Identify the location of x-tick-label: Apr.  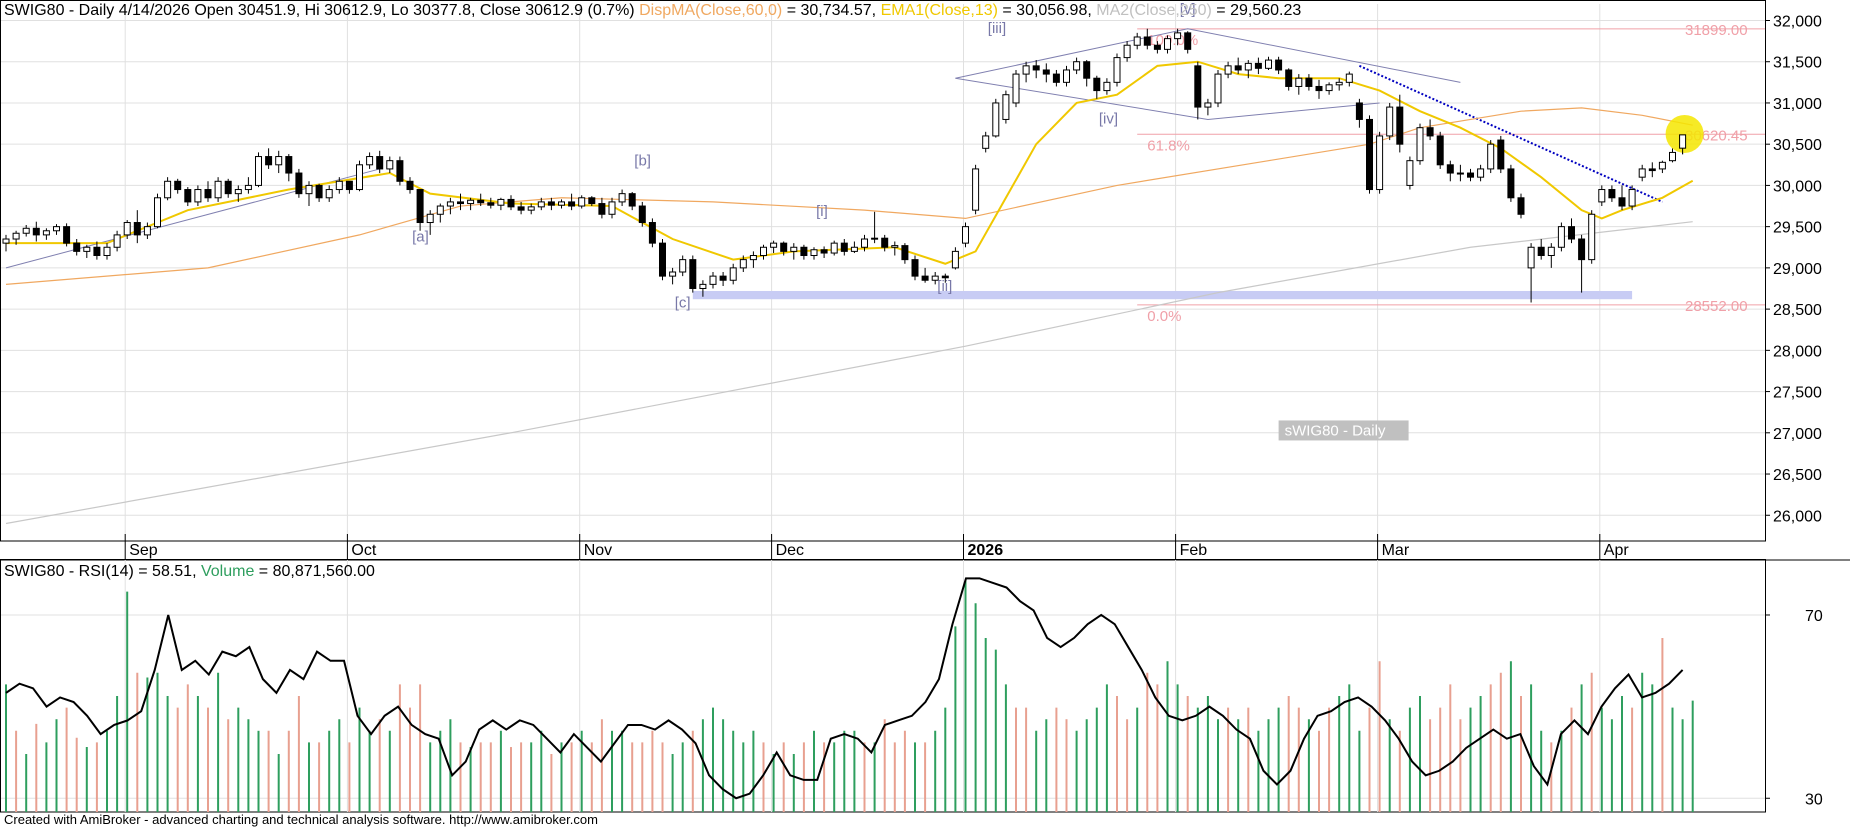
(1617, 550).